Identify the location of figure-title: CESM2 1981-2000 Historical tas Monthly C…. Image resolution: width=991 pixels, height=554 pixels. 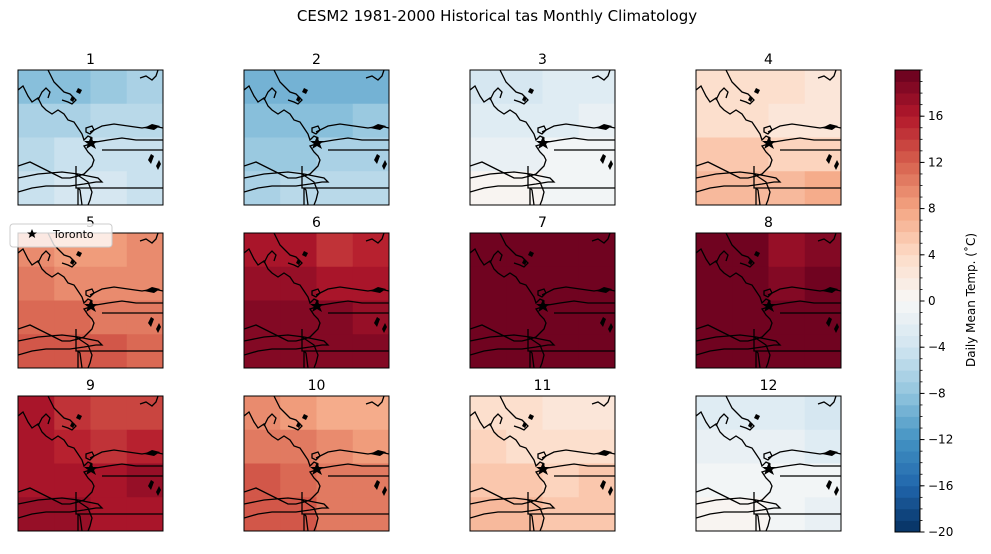
(497, 16).